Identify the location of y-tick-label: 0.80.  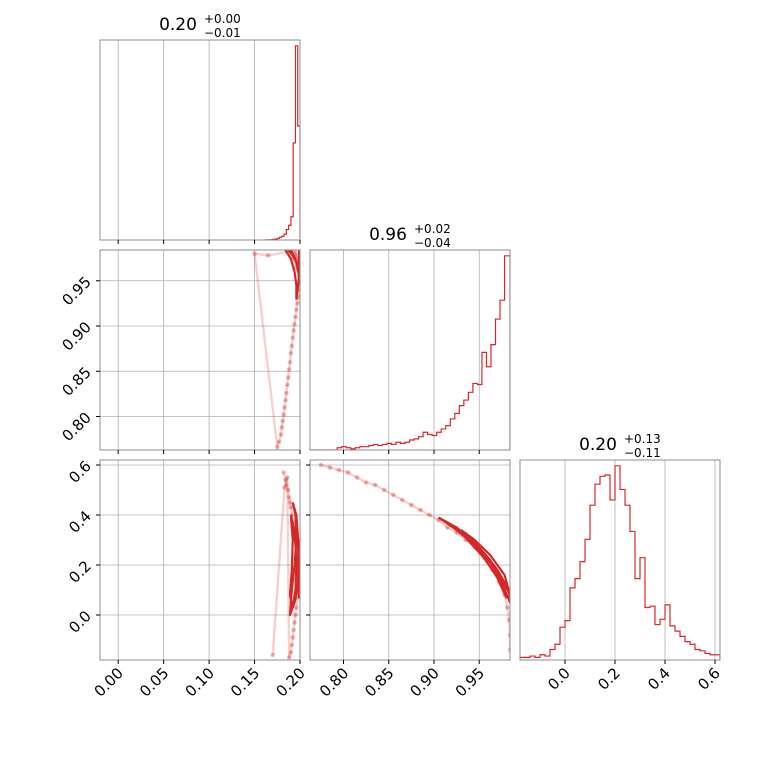
(76, 427).